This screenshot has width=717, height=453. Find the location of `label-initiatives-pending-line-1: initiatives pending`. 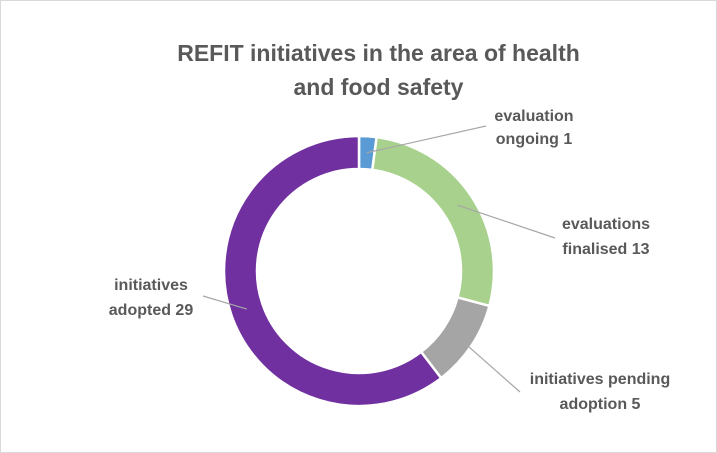

label-initiatives-pending-line-1: initiatives pending is located at coordinates (600, 379).